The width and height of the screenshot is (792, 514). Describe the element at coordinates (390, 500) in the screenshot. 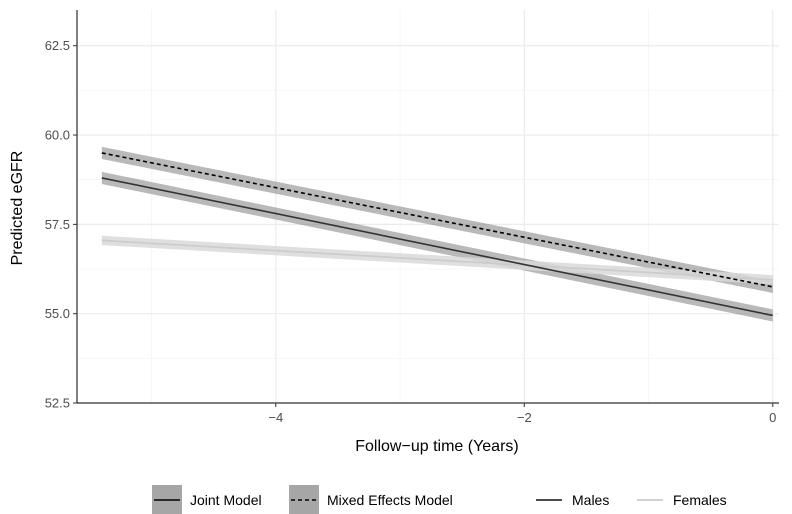

I see `legend-label-model-1: Mixed Effects Model` at that location.